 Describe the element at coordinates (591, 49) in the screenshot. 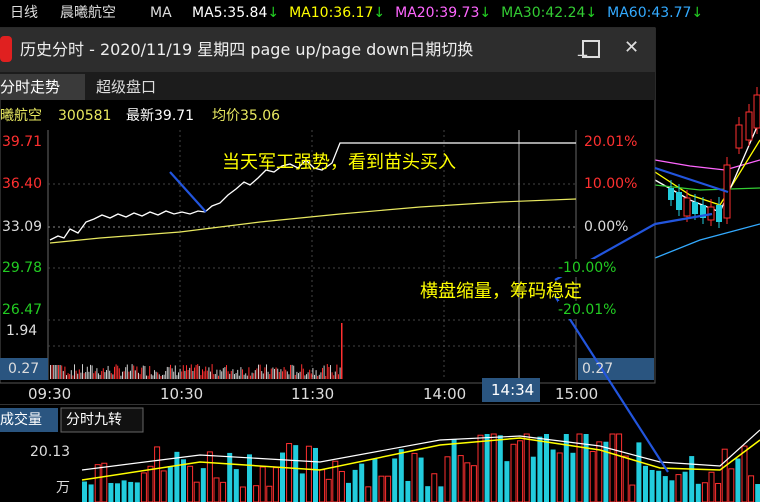

I see `maximize` at that location.